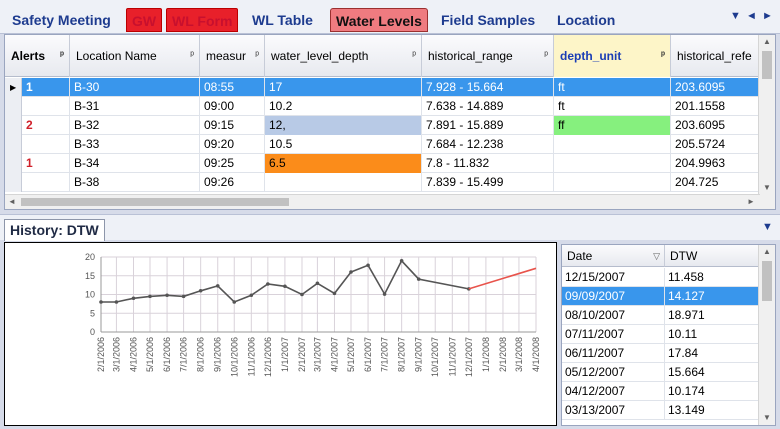  What do you see at coordinates (135, 182) in the screenshot?
I see `cell-location-name: B-38` at bounding box center [135, 182].